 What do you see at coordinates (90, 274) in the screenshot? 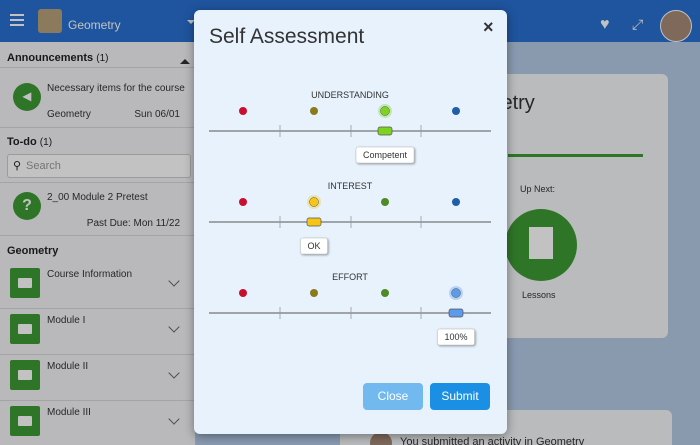
I see `module-name: Course Information` at bounding box center [90, 274].